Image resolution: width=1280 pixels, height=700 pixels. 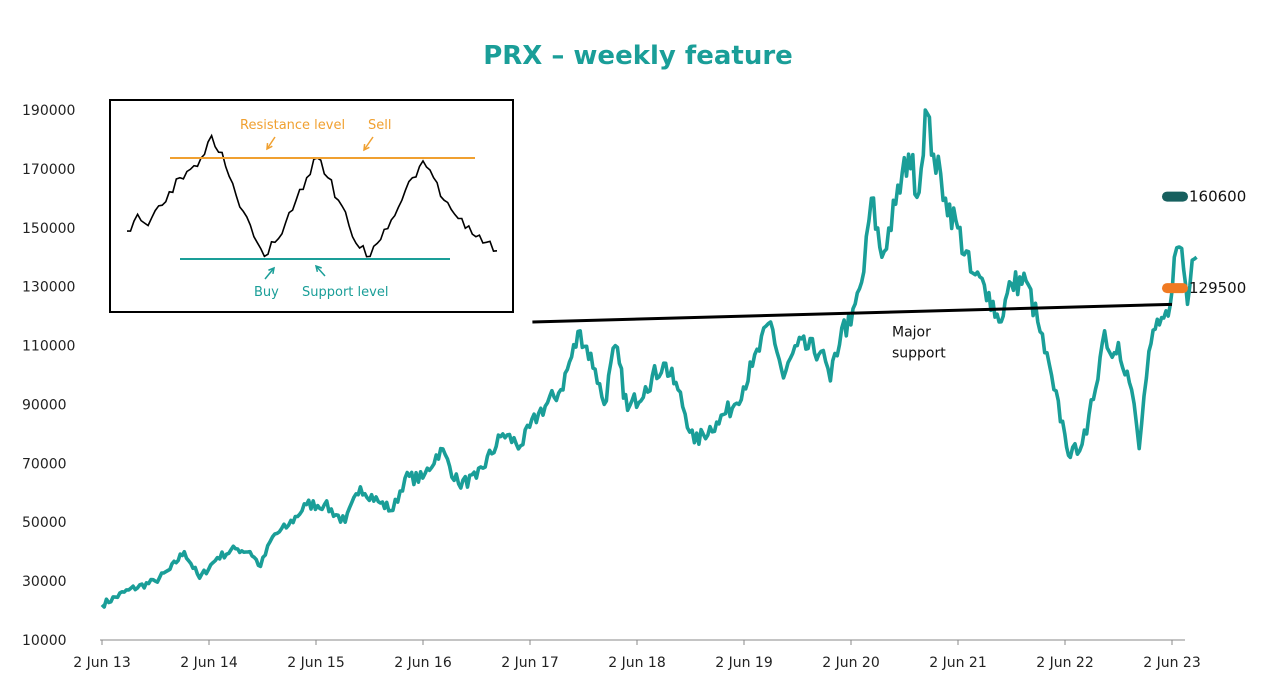 I want to click on buy-label: Buy, so click(x=266, y=292).